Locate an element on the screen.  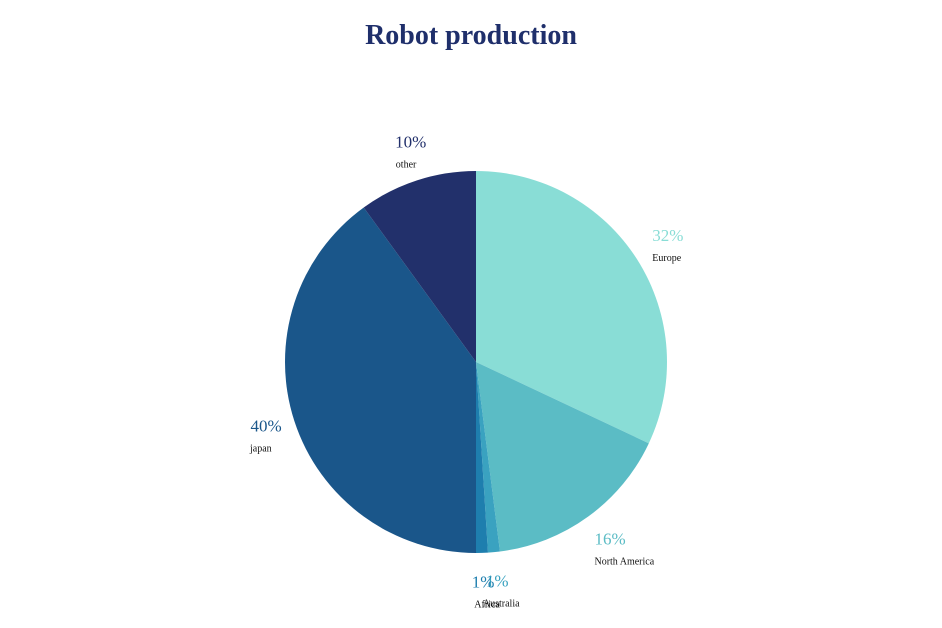
slice-percent-europe: 32% is located at coordinates (667, 235).